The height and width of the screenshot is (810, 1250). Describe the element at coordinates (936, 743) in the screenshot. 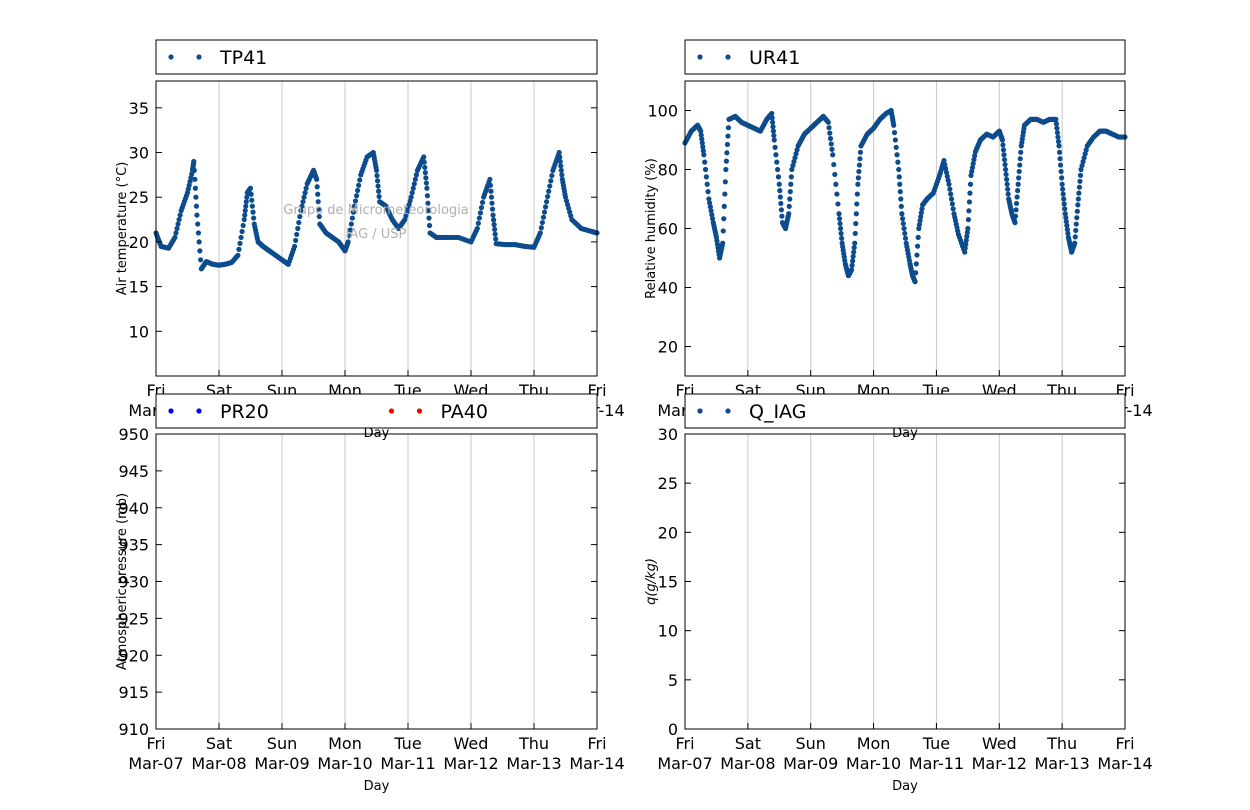

I see `x-tick-day-label: Tue` at that location.